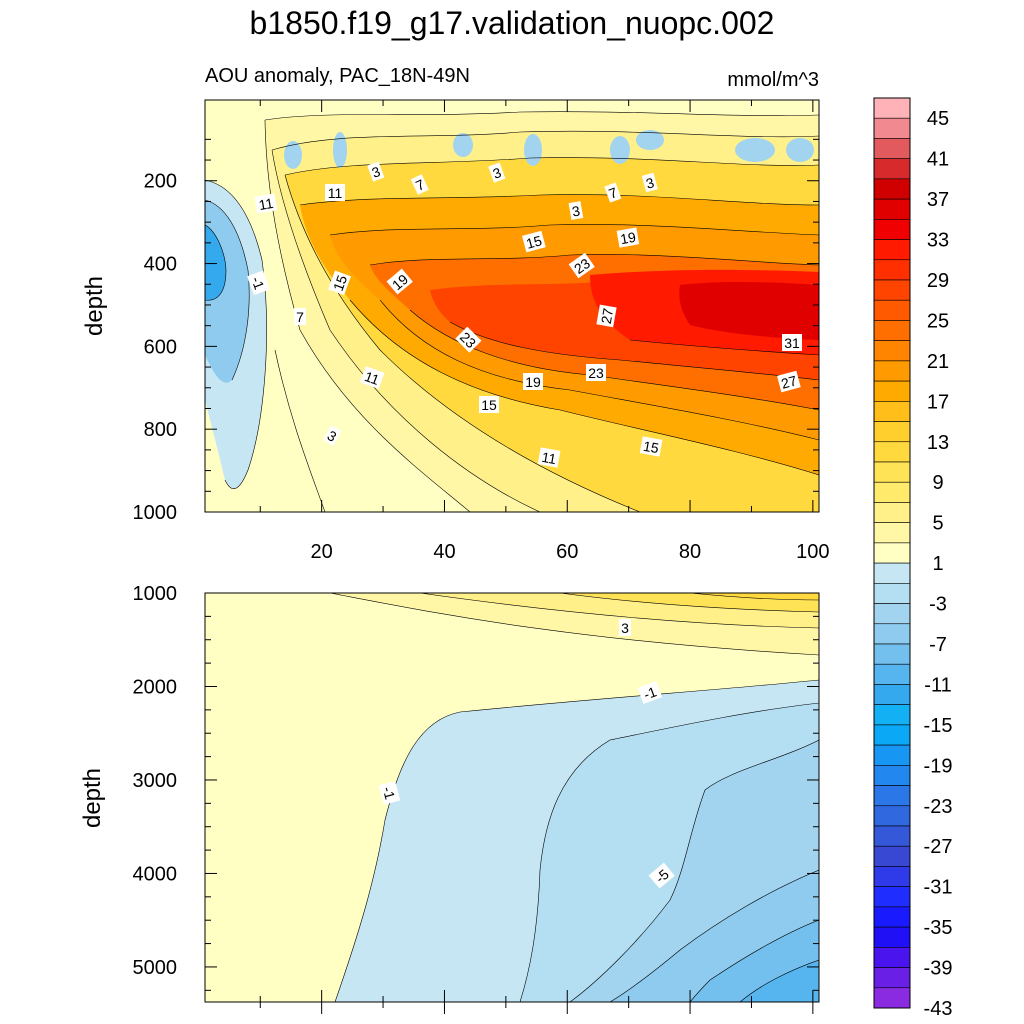  I want to click on colorbar-tick-label: 9, so click(937, 483).